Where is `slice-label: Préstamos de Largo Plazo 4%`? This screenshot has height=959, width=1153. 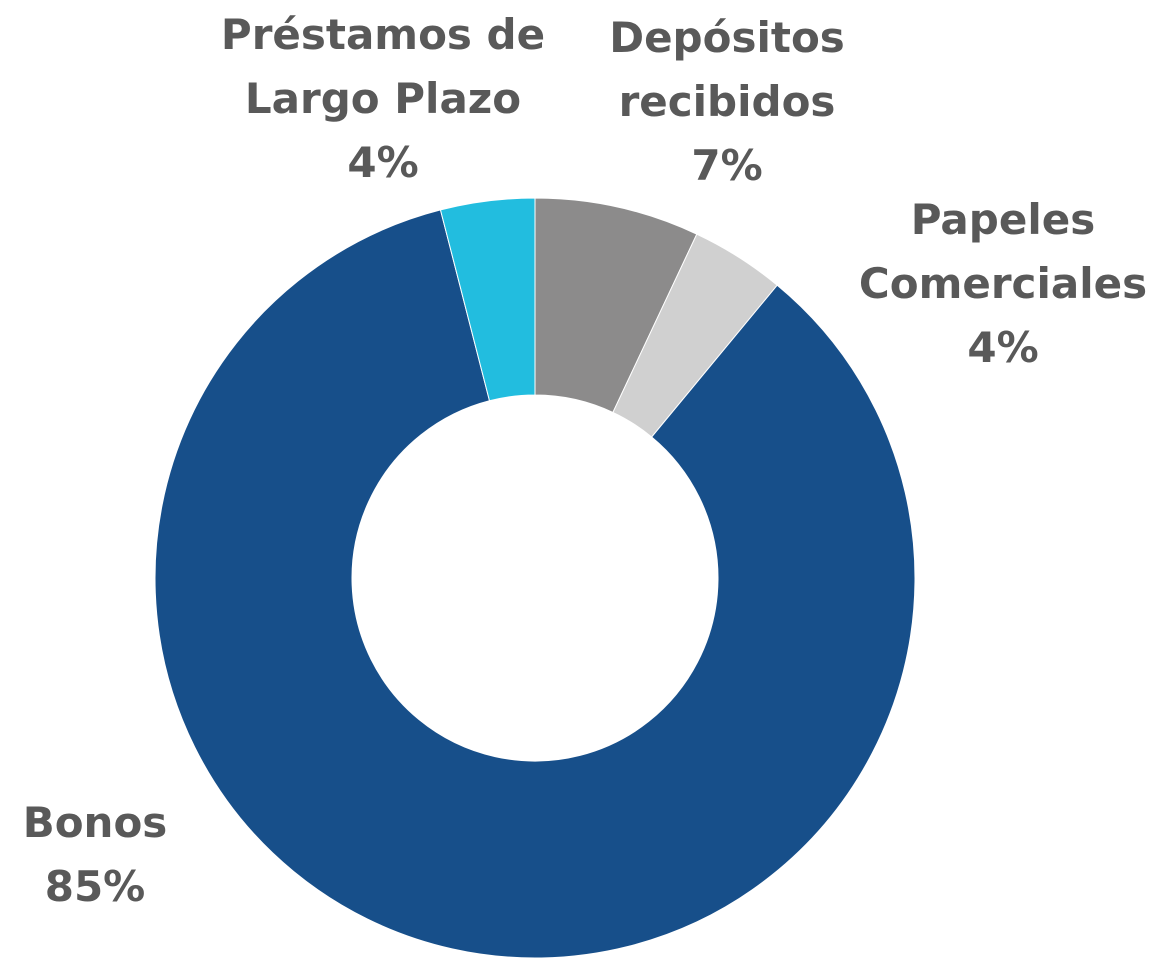
slice-label: Préstamos de Largo Plazo 4% is located at coordinates (383, 99).